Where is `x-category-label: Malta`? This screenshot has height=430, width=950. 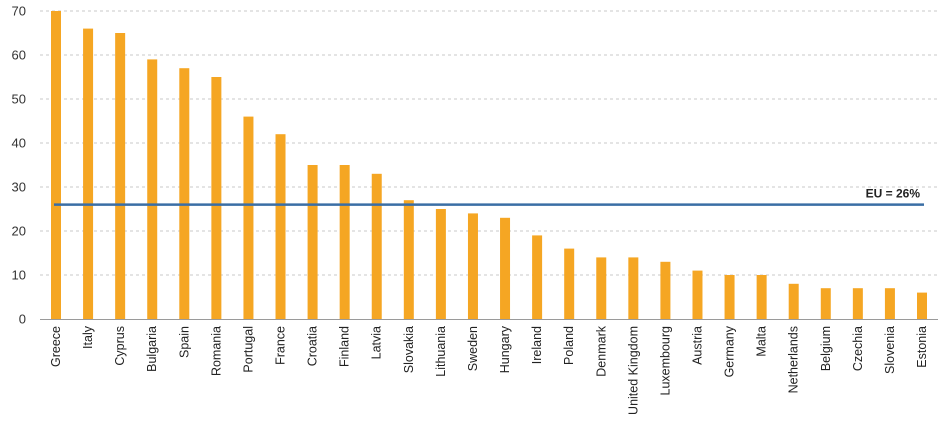 x-category-label: Malta is located at coordinates (762, 341).